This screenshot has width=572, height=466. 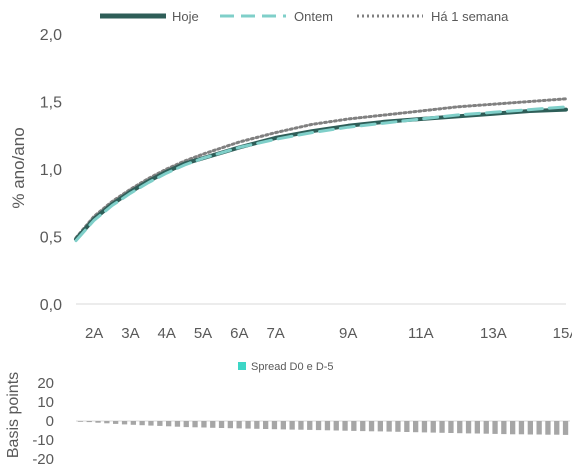 What do you see at coordinates (51, 35) in the screenshot?
I see `y-tick-label: 2,0` at bounding box center [51, 35].